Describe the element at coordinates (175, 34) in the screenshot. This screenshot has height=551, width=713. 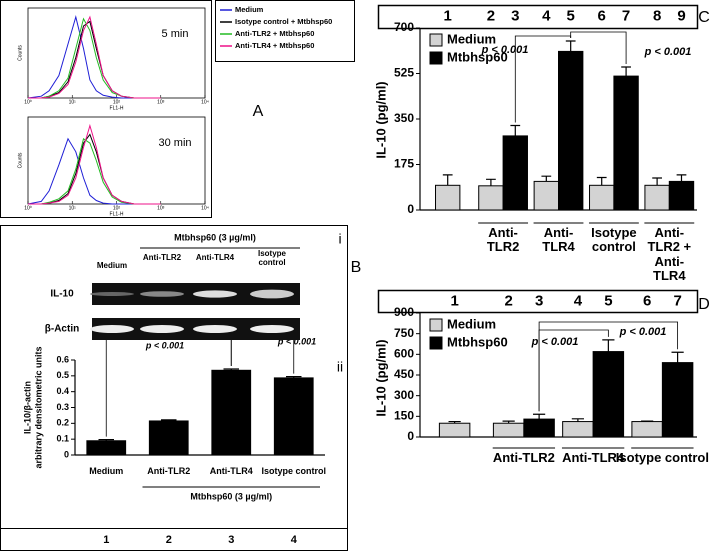
I see `time-label: 5 min` at that location.